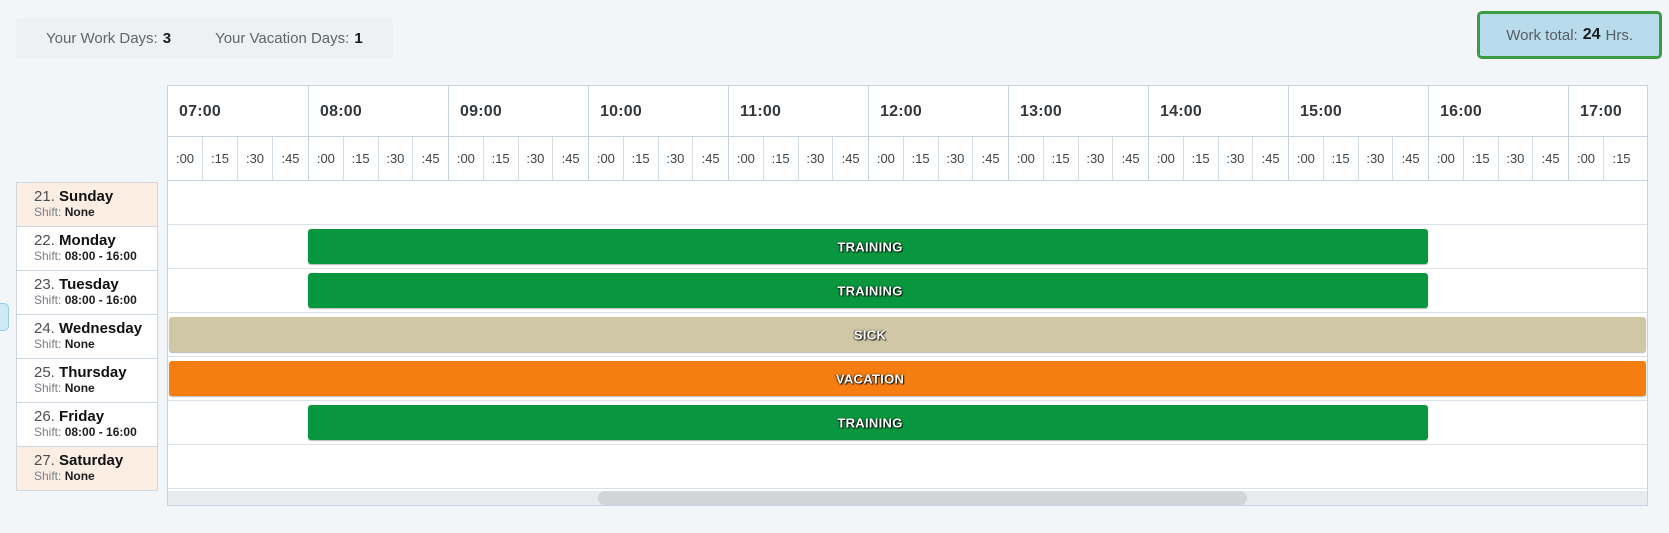 The image size is (1669, 533). Describe the element at coordinates (282, 38) in the screenshot. I see `vacation-days-label: Your Vacation Days:` at that location.